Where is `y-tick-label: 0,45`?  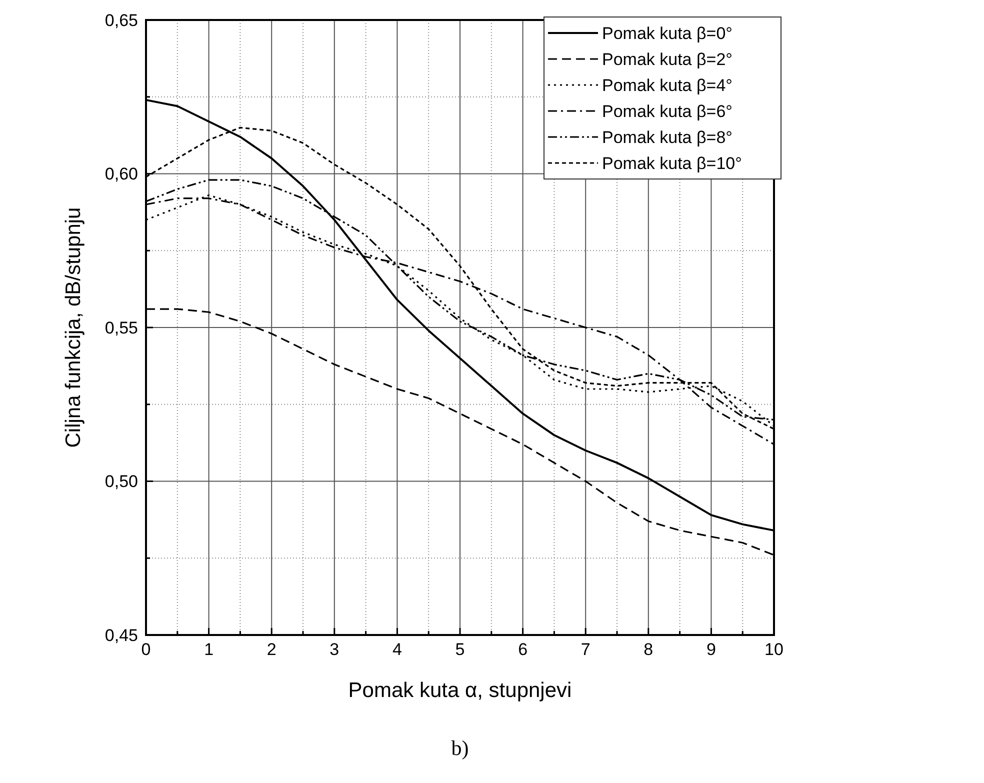
y-tick-label: 0,45 is located at coordinates (121, 635).